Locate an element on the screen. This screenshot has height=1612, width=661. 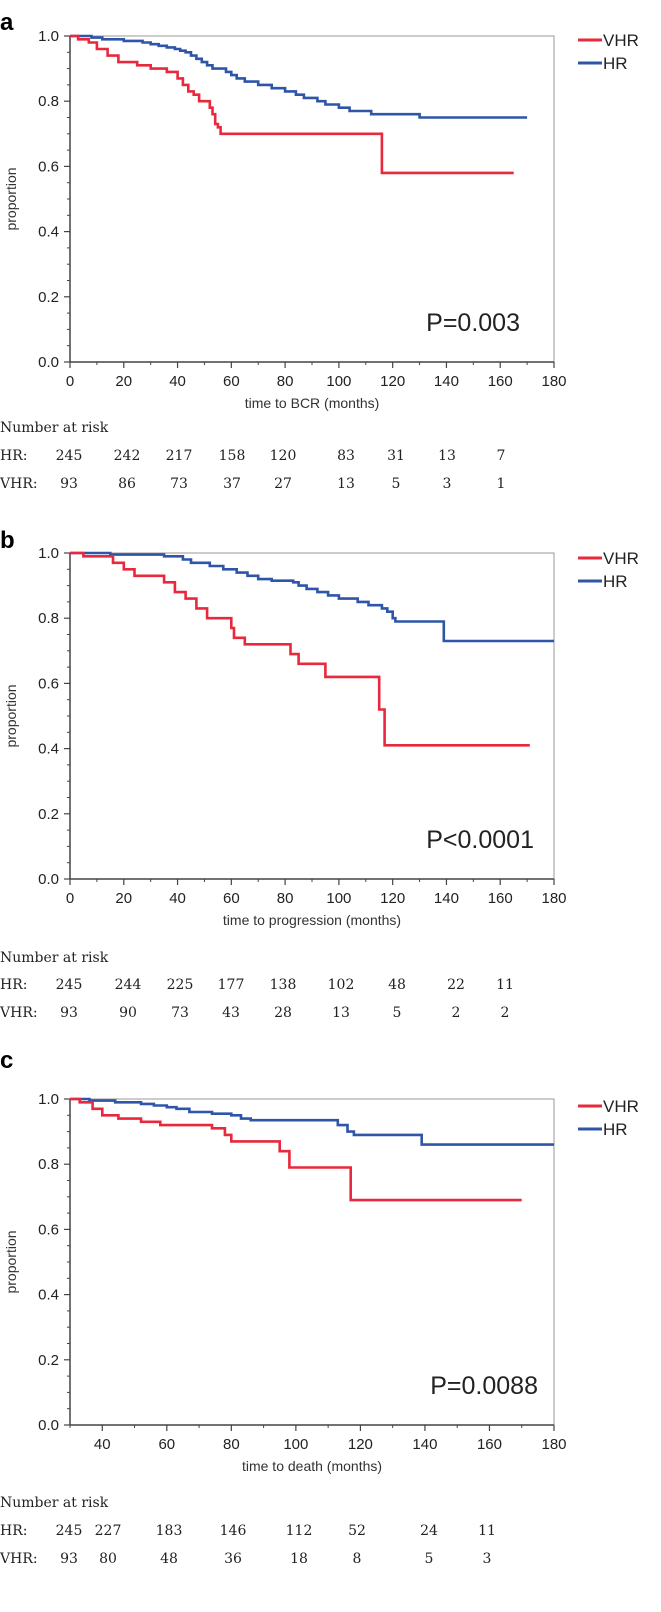
x-tick-label: 100 is located at coordinates (338, 898).